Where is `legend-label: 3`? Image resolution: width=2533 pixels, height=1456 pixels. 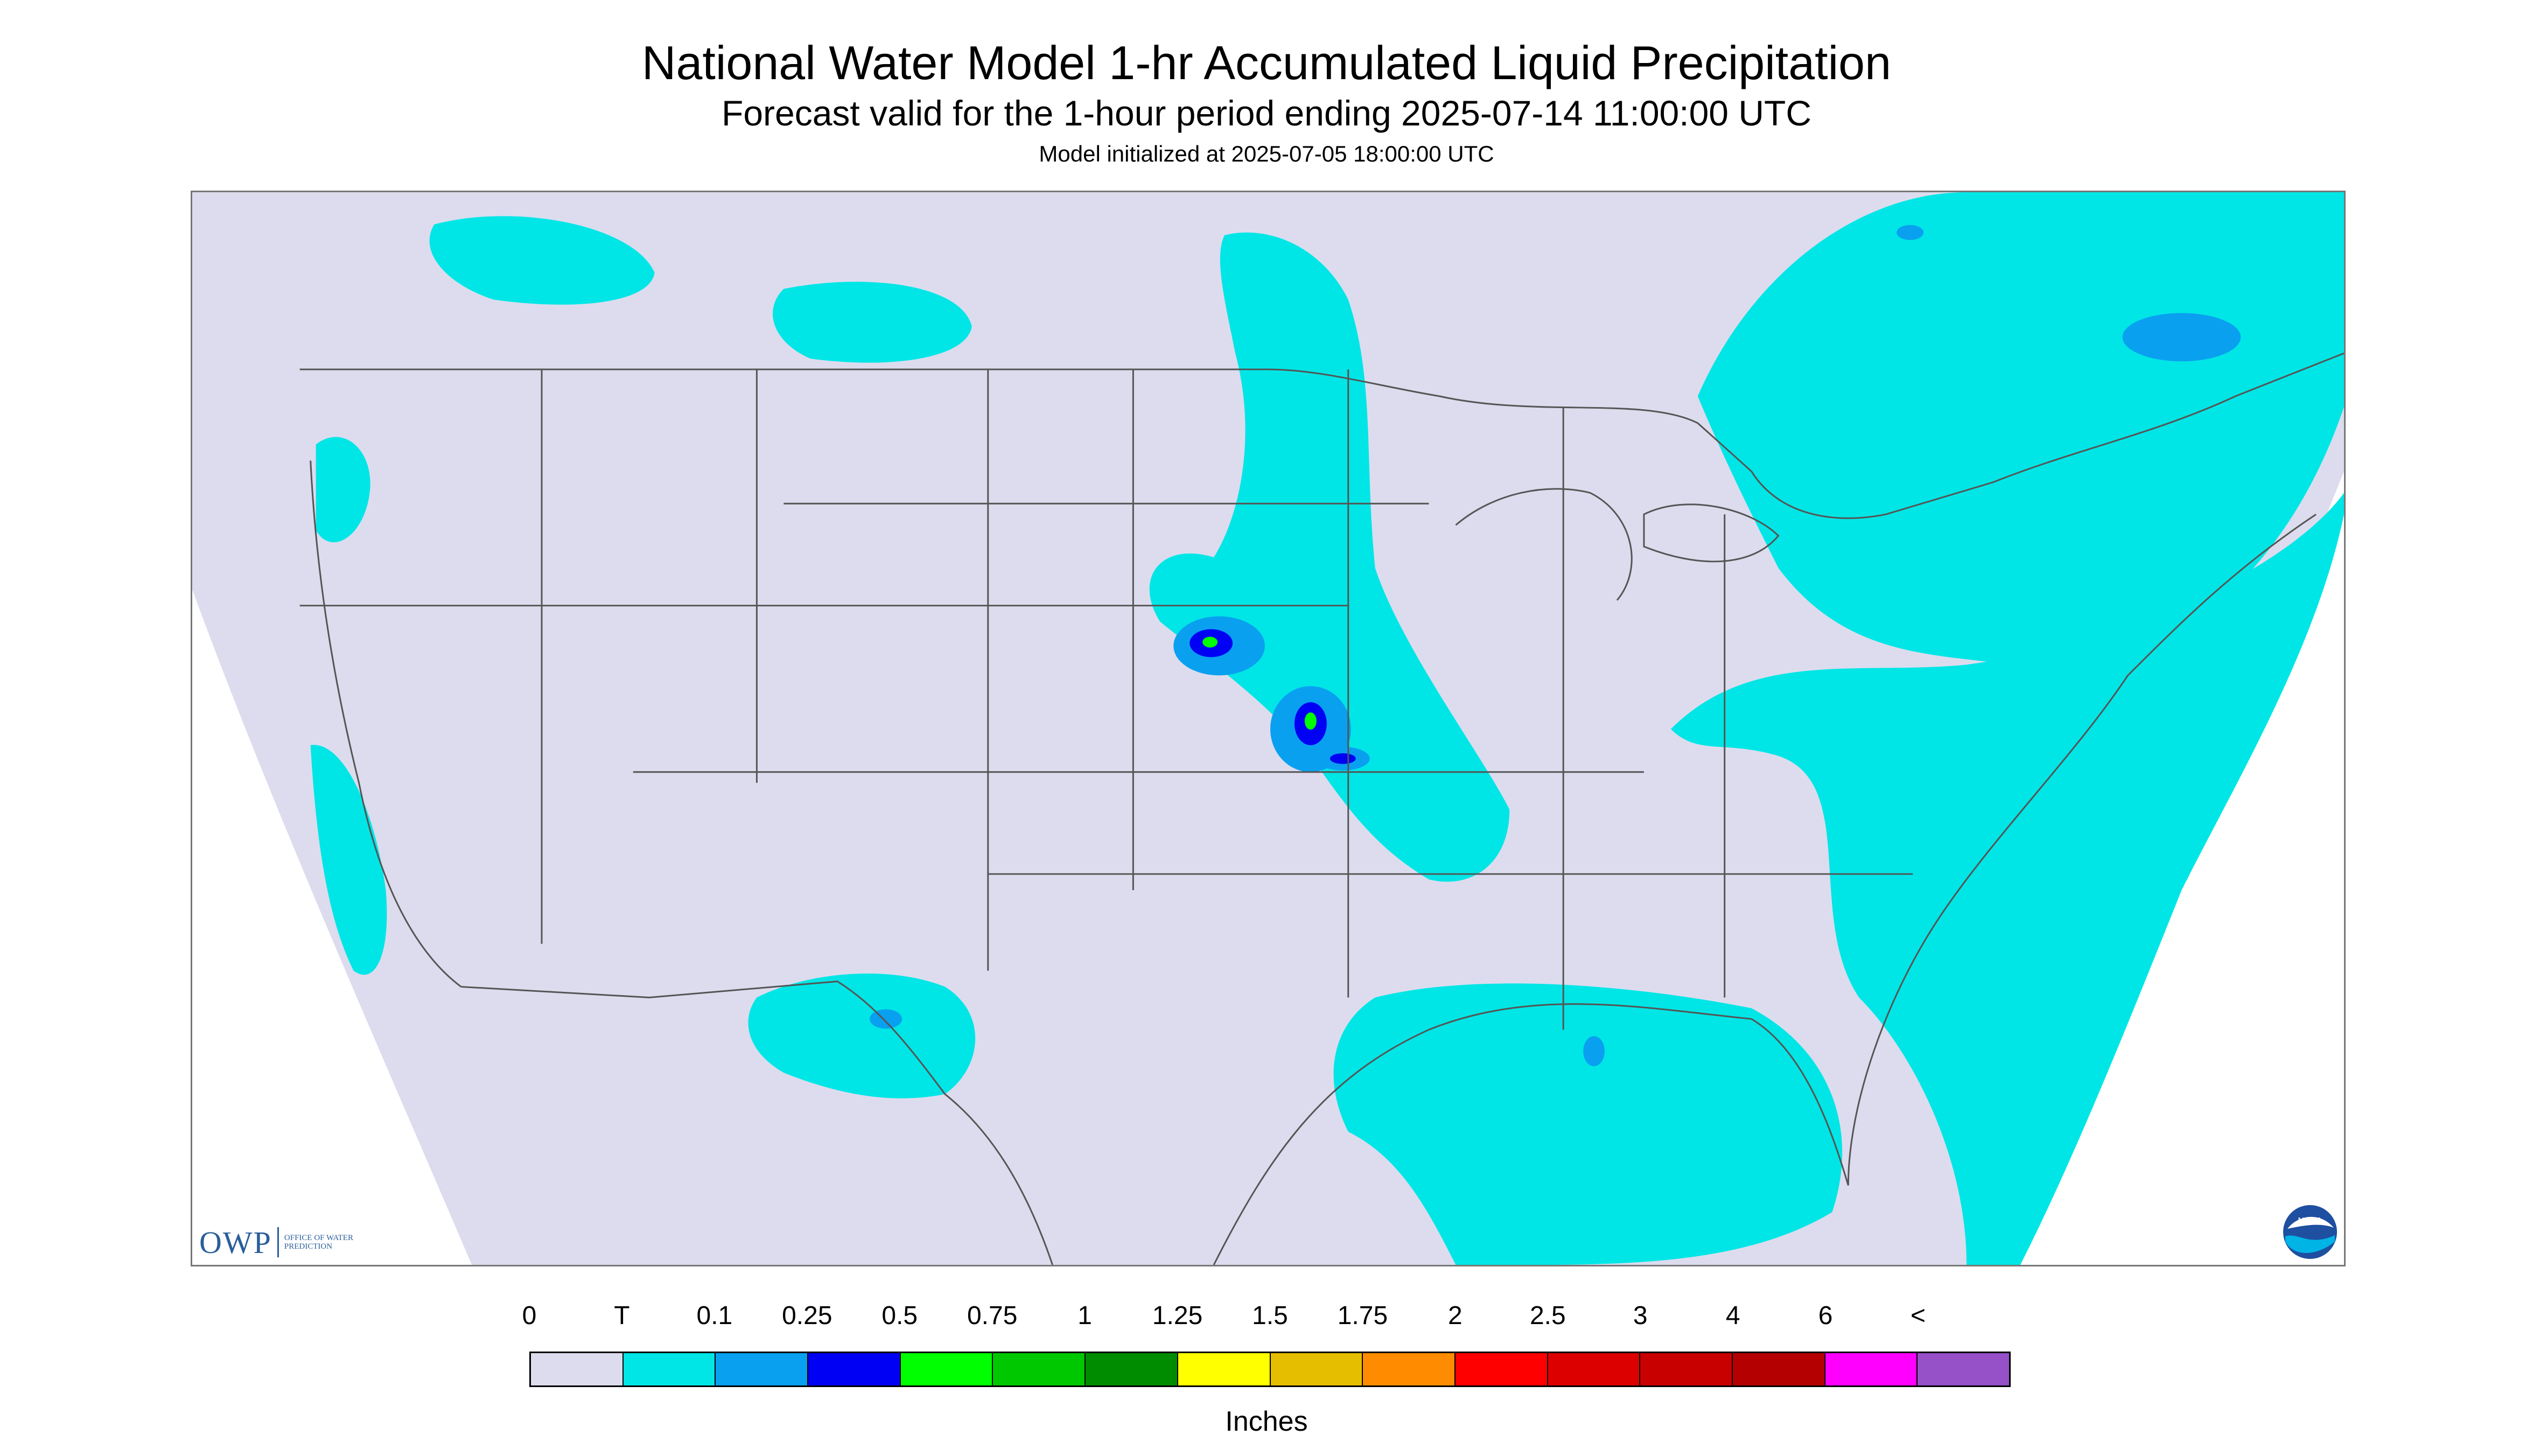
legend-label: 3 is located at coordinates (1641, 1315).